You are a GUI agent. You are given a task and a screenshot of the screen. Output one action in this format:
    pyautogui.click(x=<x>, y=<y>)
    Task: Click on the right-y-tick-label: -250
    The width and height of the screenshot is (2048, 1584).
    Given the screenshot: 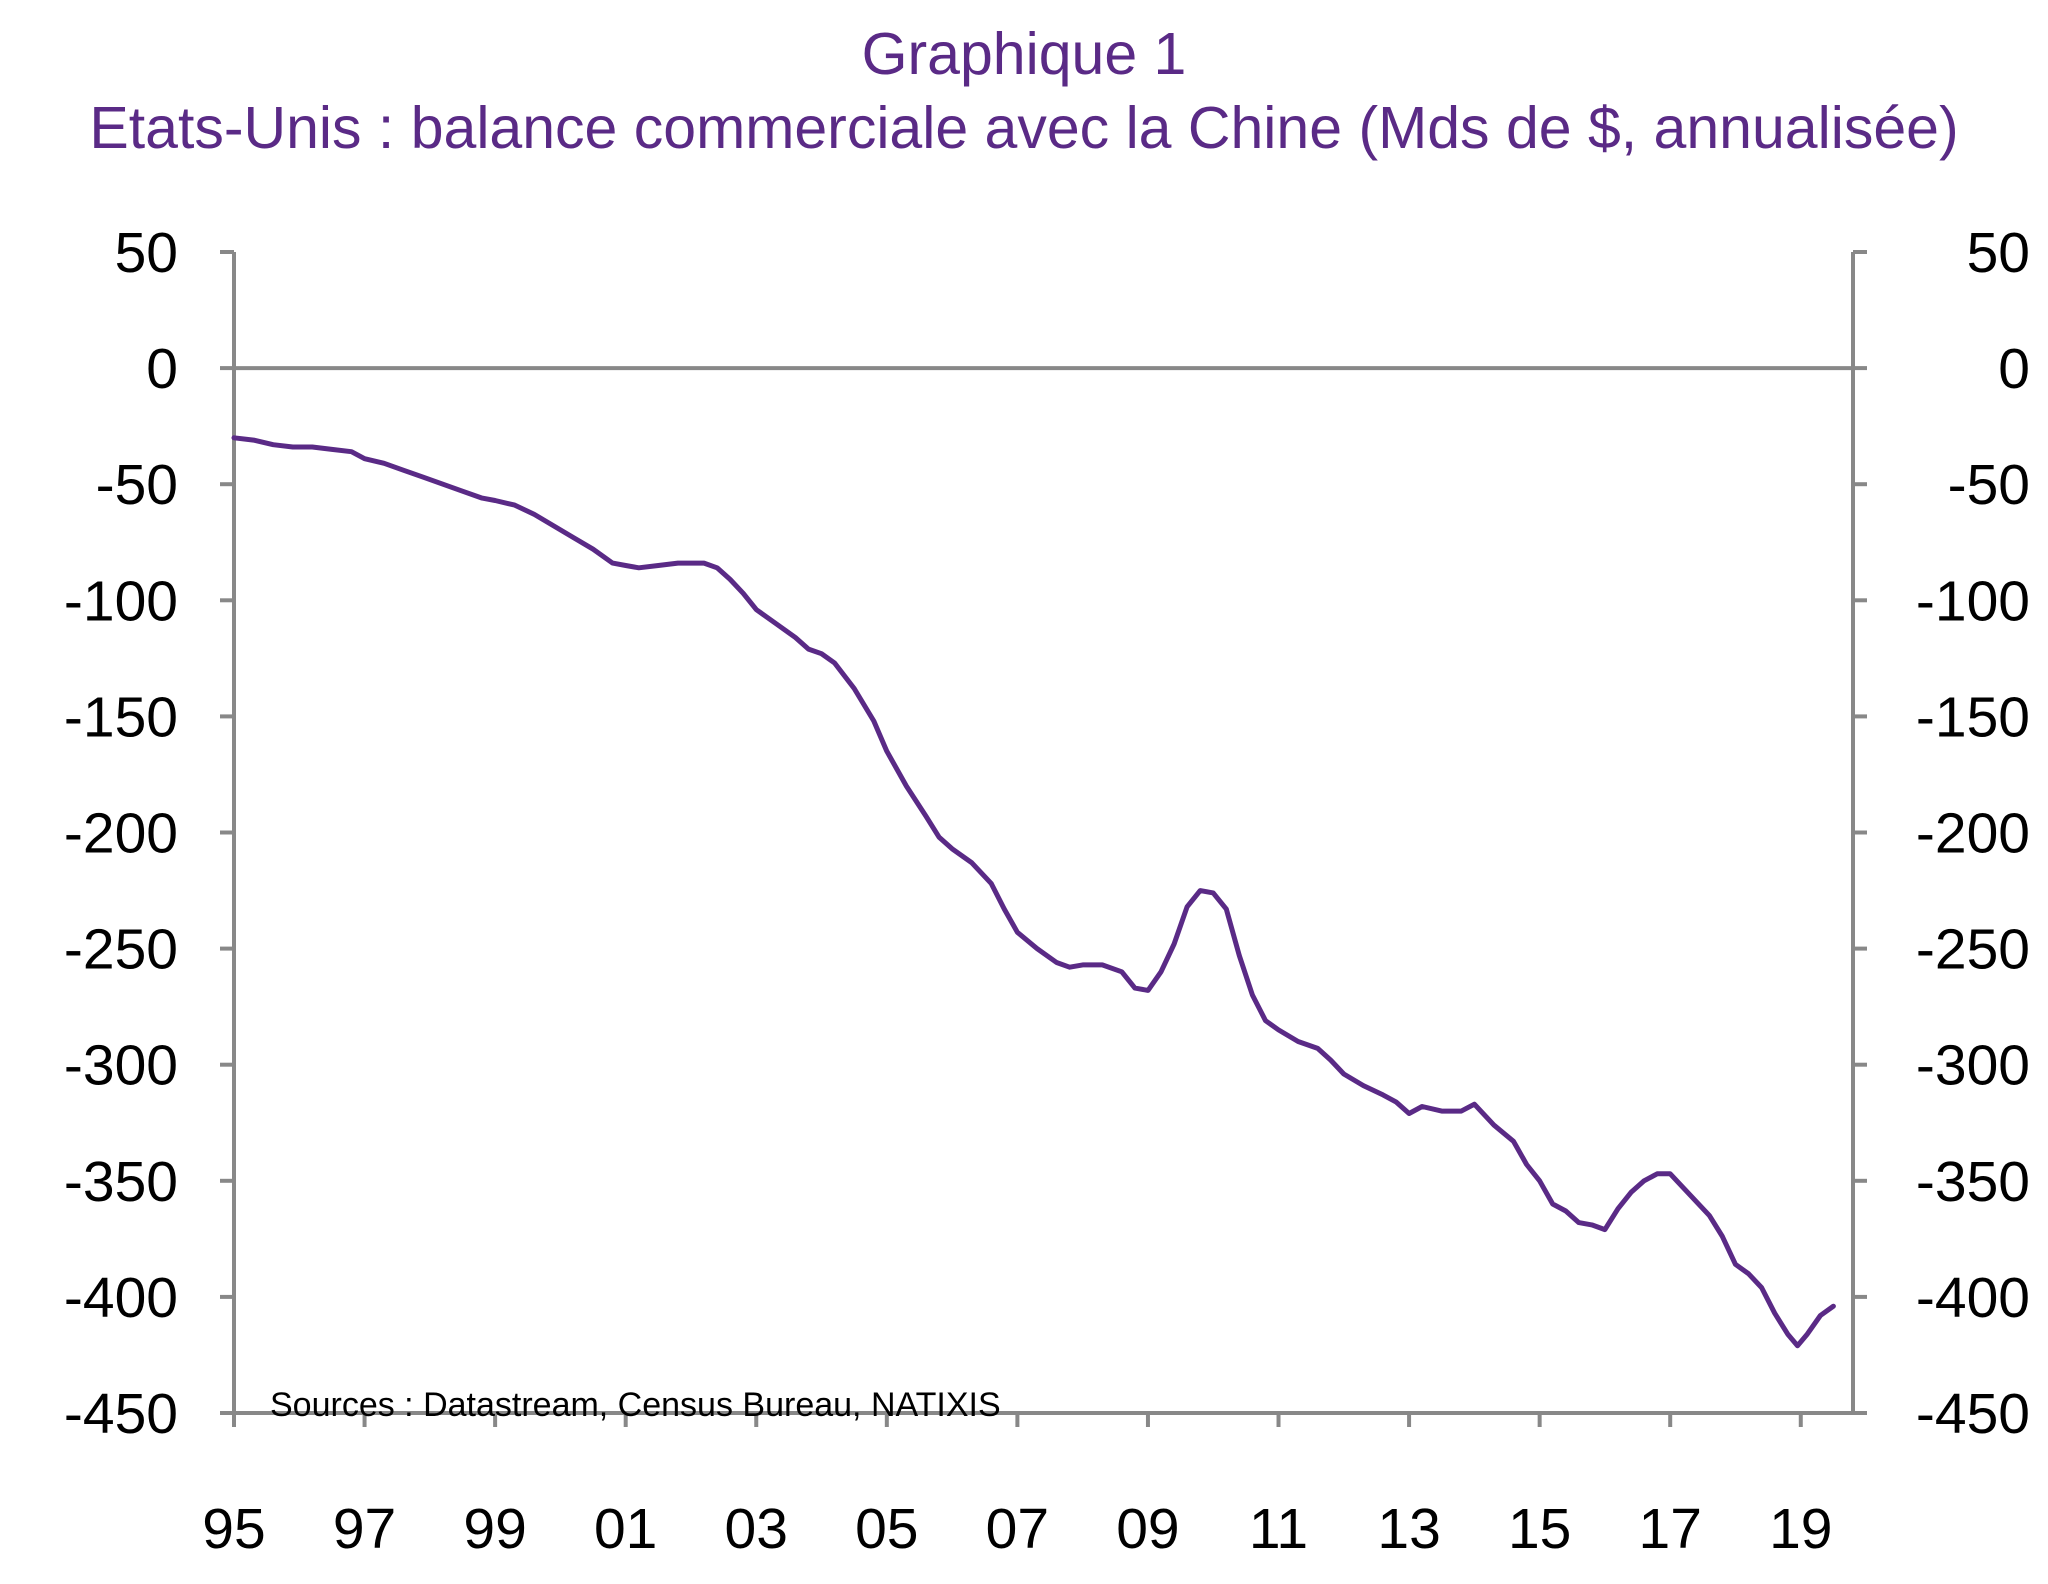 What is the action you would take?
    pyautogui.click(x=1973, y=950)
    